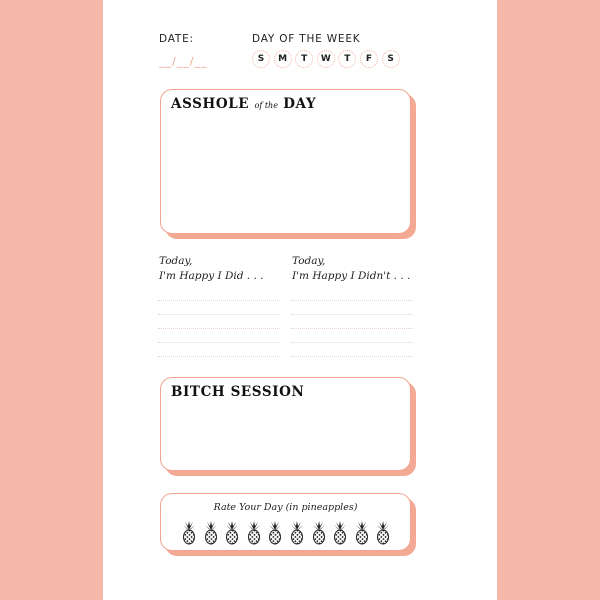 Image resolution: width=600 pixels, height=600 pixels. Describe the element at coordinates (176, 39) in the screenshot. I see `date-label: DATE:` at that location.